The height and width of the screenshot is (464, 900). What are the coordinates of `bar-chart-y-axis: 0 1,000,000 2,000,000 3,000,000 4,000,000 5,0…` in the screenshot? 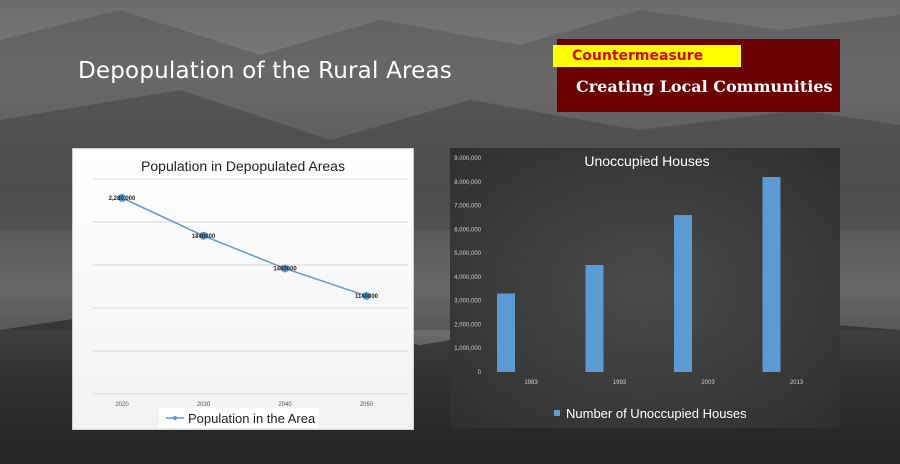 It's located at (467, 266).